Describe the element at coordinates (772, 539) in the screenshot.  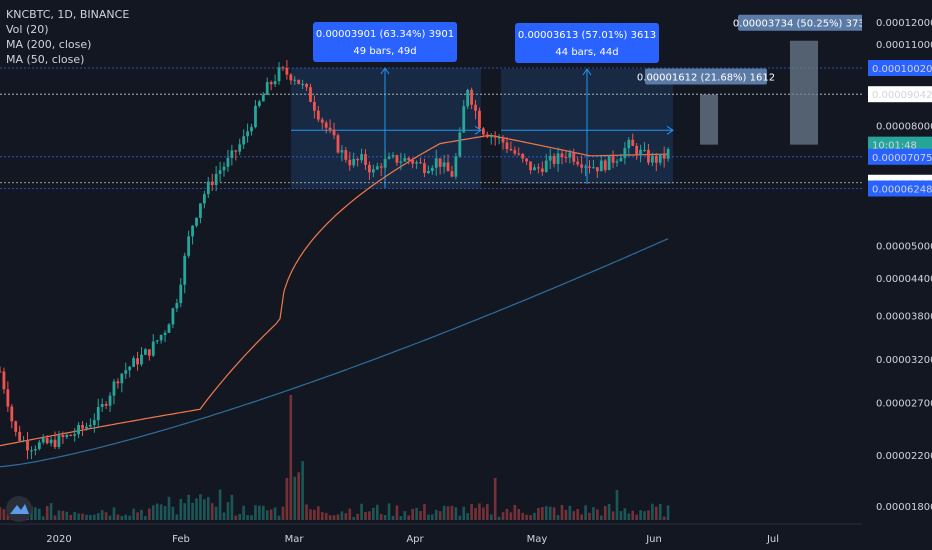
I see `time-tick-label: Jul` at that location.